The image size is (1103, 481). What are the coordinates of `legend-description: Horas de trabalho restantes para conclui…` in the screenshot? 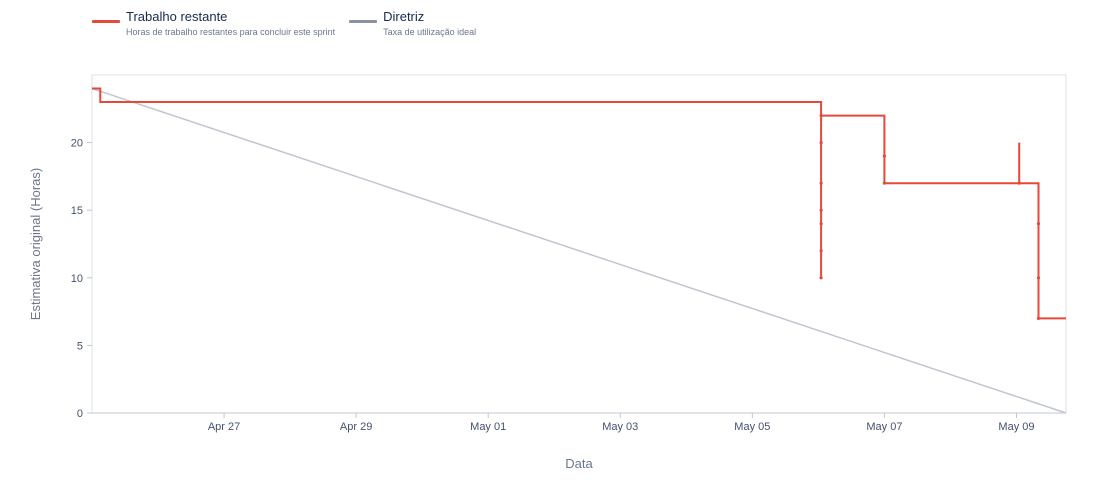 It's located at (231, 32).